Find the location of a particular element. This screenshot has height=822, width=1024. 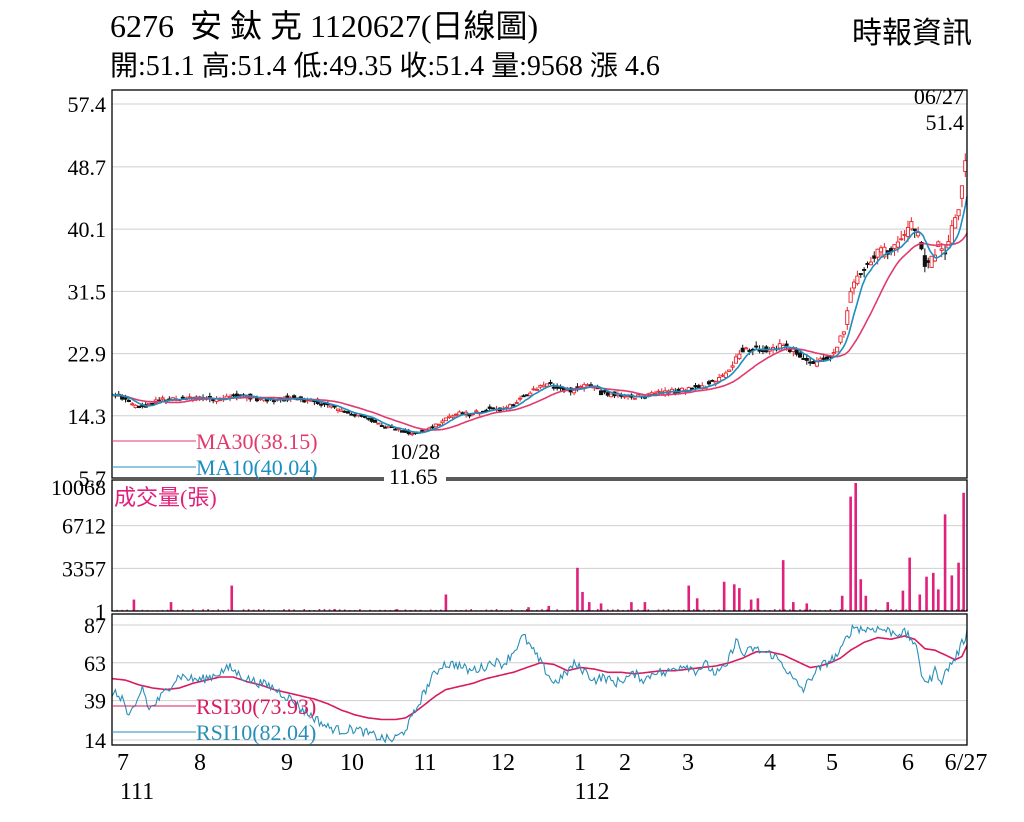

panel-frame is located at coordinates (539, 679).